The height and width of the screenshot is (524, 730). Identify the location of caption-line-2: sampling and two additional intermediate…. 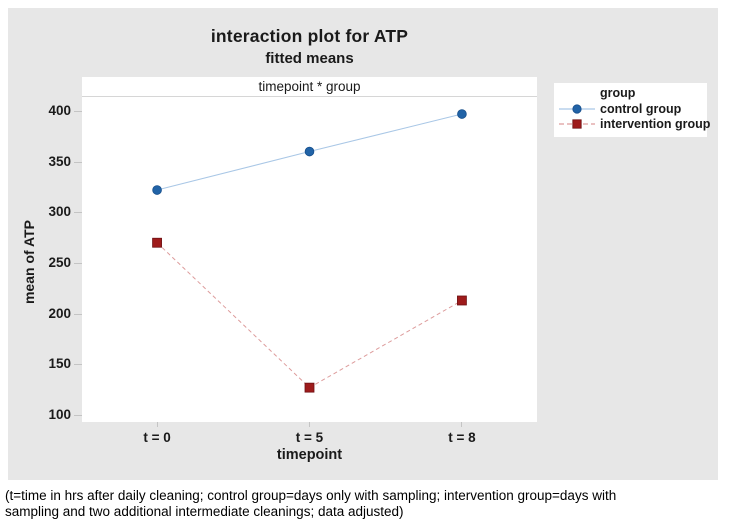
(204, 511).